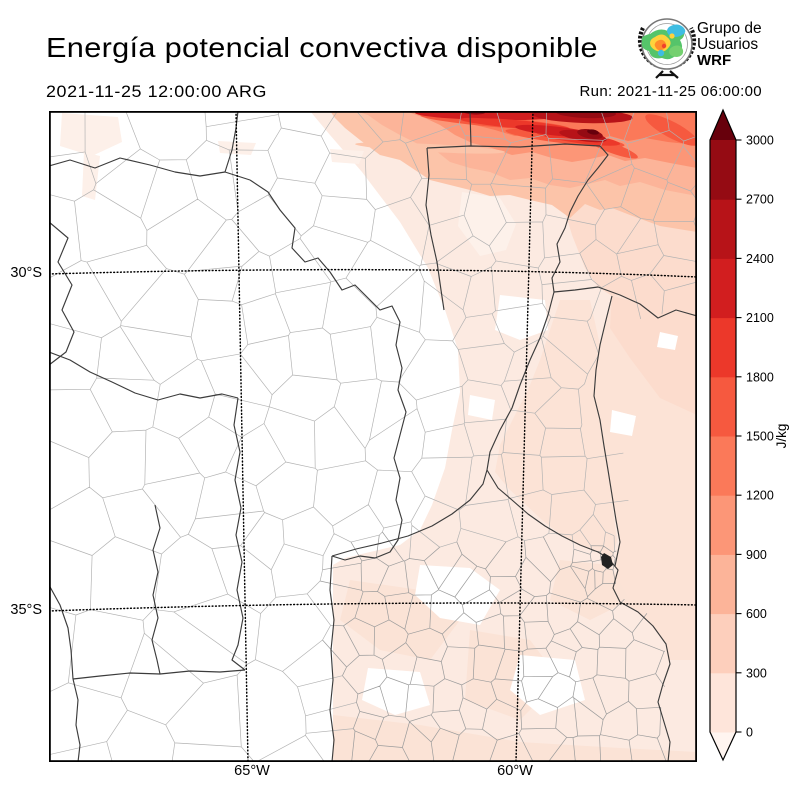 The width and height of the screenshot is (800, 800). Describe the element at coordinates (781, 436) in the screenshot. I see `svg-text: J/kg` at that location.